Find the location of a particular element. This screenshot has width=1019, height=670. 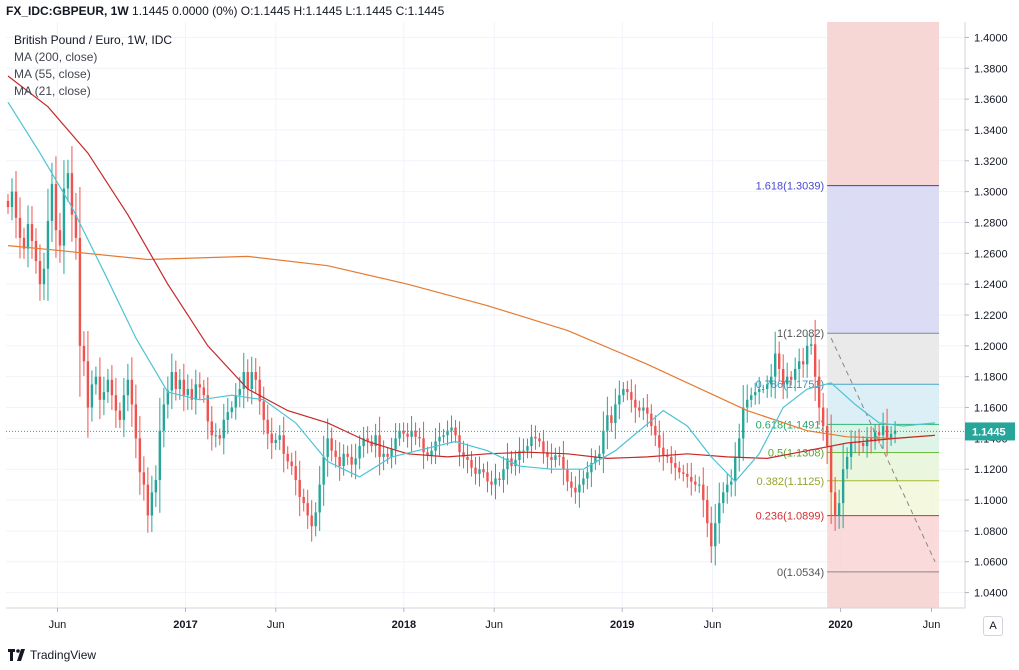

x-tick-label: 2018 is located at coordinates (404, 625).